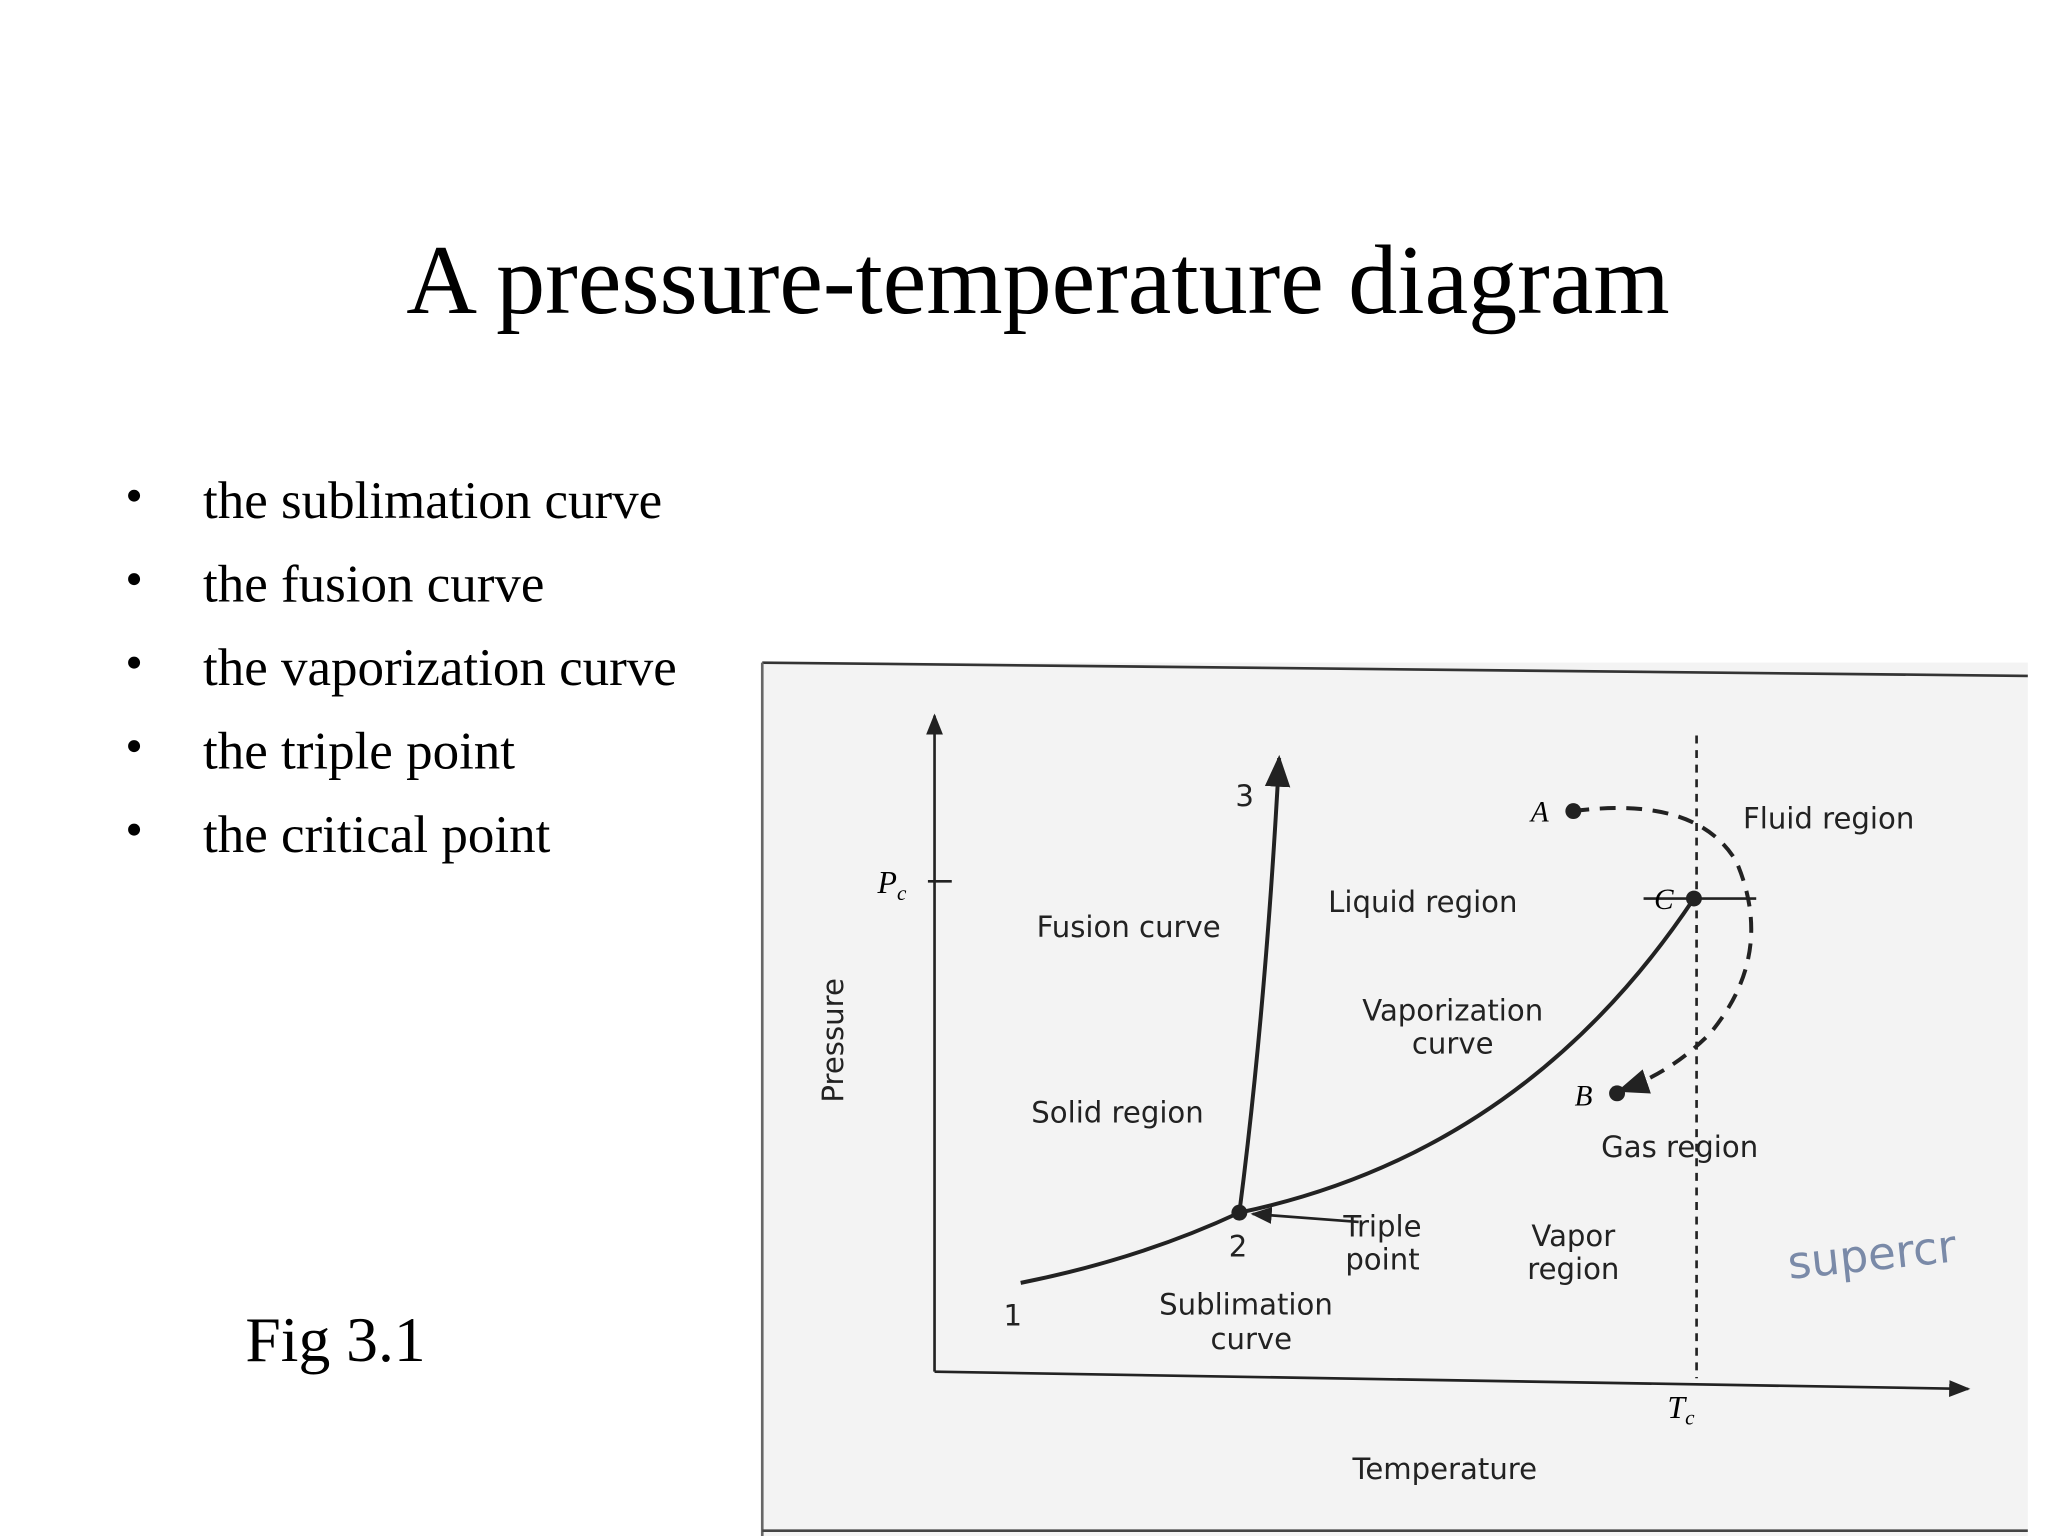 This screenshot has height=1536, width=2048. What do you see at coordinates (1693, 898) in the screenshot?
I see `critical-point-dot` at bounding box center [1693, 898].